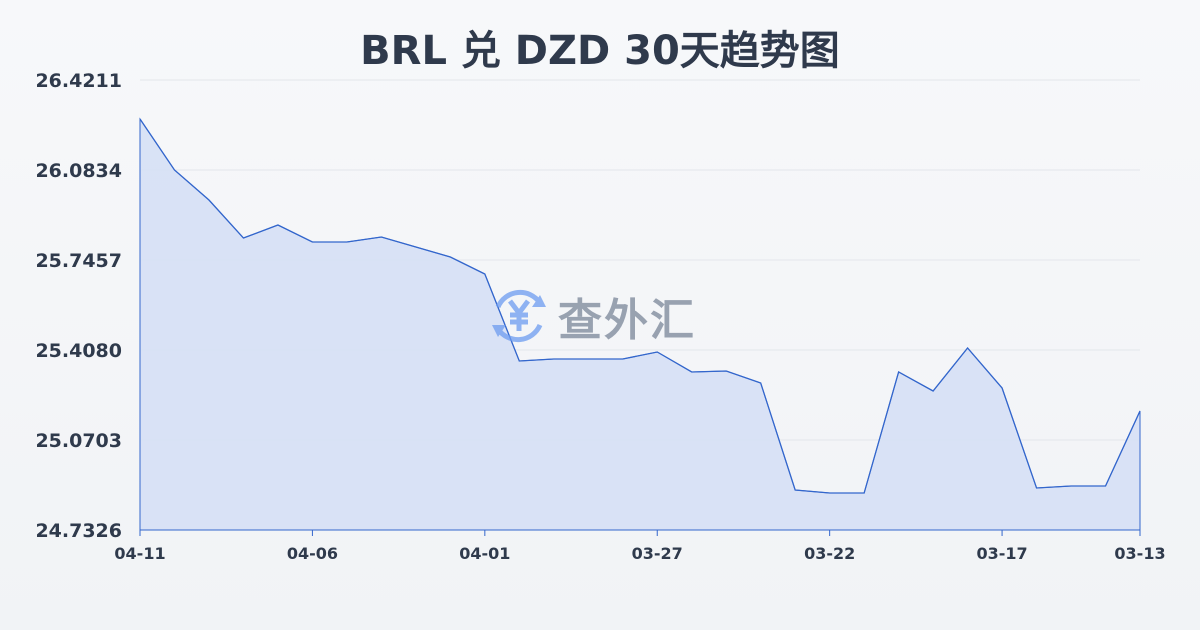 This screenshot has height=630, width=1200. I want to click on y-tick-label: 24.7326, so click(78, 531).